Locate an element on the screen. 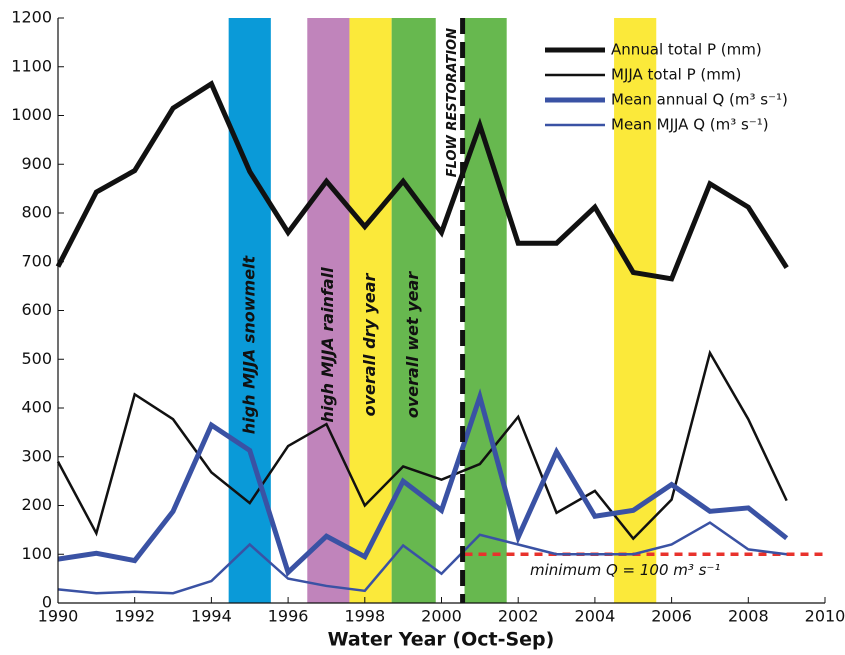  x-tick-label: 2010 is located at coordinates (825, 616).